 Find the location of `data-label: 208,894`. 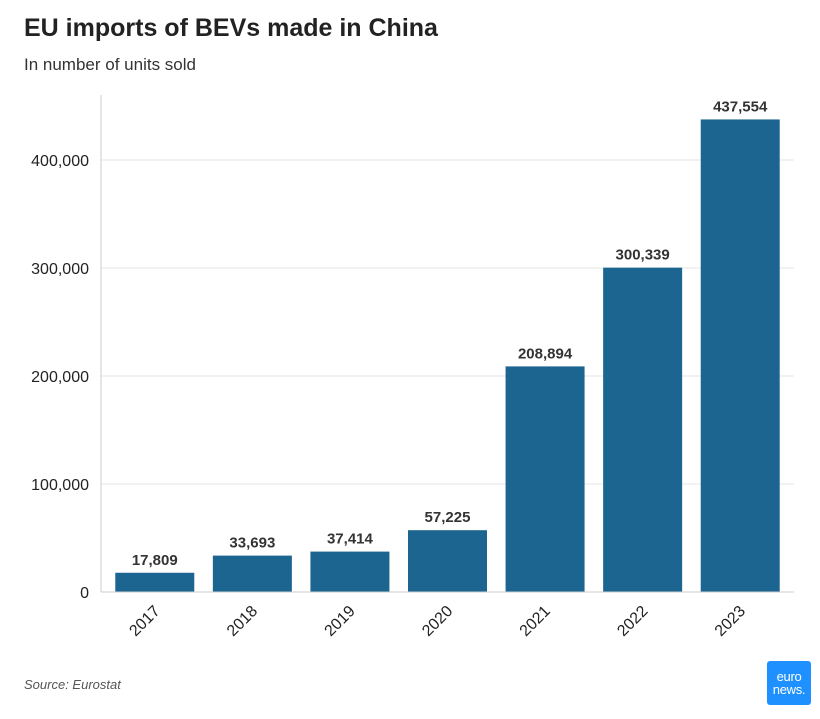

data-label: 208,894 is located at coordinates (545, 353).